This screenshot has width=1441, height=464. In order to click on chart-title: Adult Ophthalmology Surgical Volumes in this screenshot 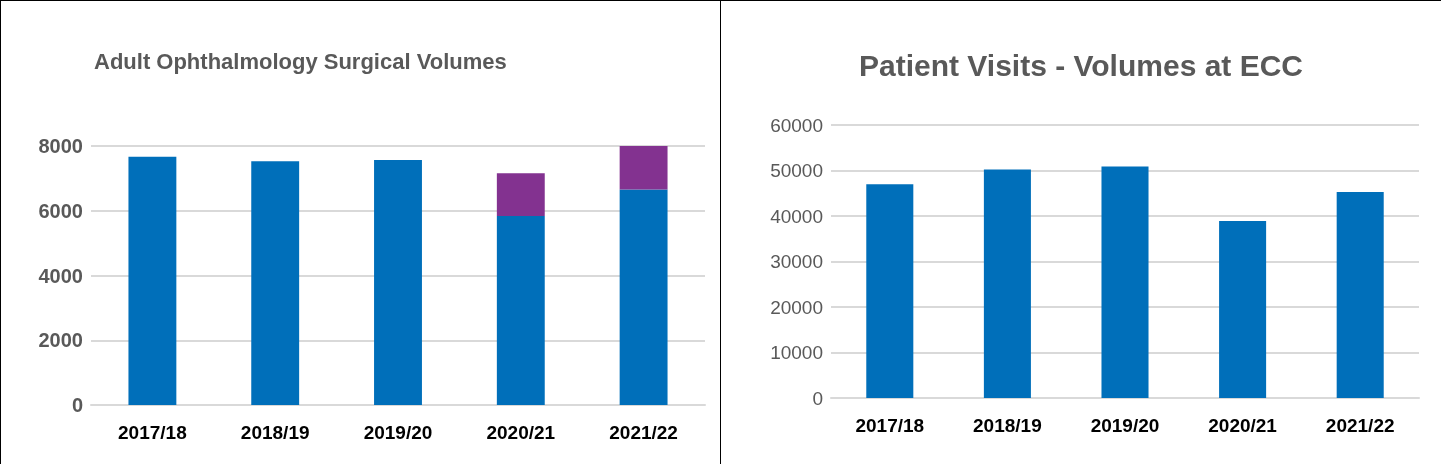, I will do `click(300, 61)`.